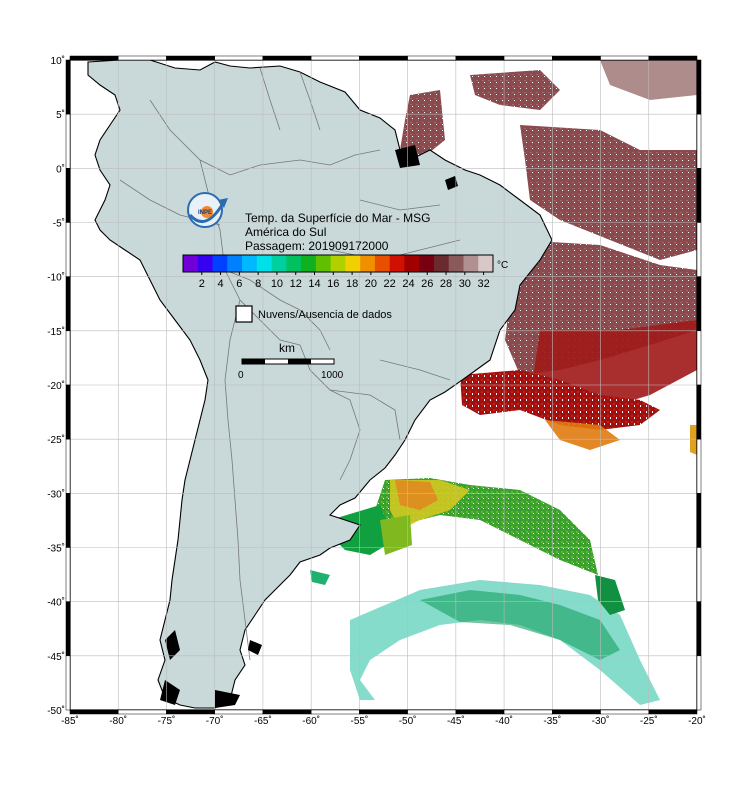 The height and width of the screenshot is (786, 741). What do you see at coordinates (333, 284) in the screenshot?
I see `colorbar-tick-label: 16` at bounding box center [333, 284].